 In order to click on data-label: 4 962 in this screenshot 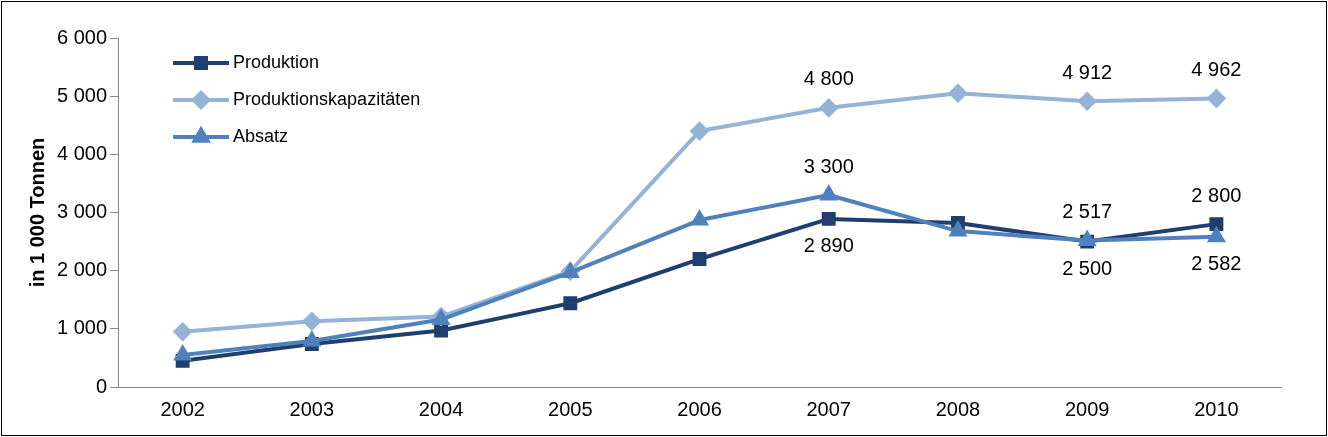, I will do `click(1216, 68)`.